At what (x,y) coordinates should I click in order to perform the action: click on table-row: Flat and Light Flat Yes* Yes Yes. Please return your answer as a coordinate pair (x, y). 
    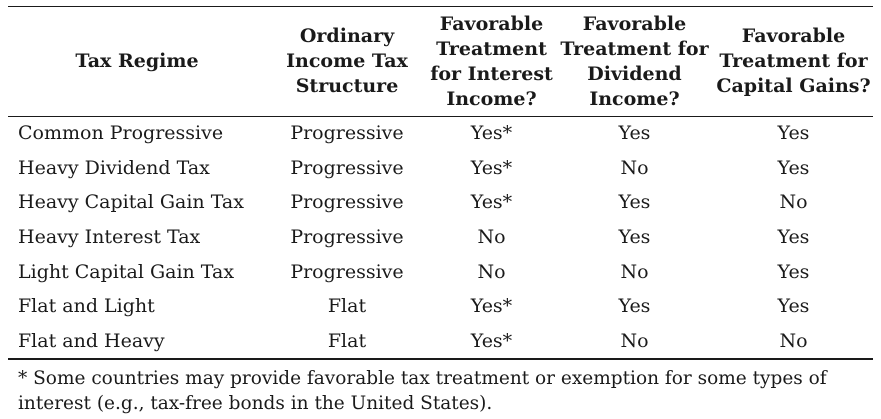
    Looking at the image, I should click on (440, 306).